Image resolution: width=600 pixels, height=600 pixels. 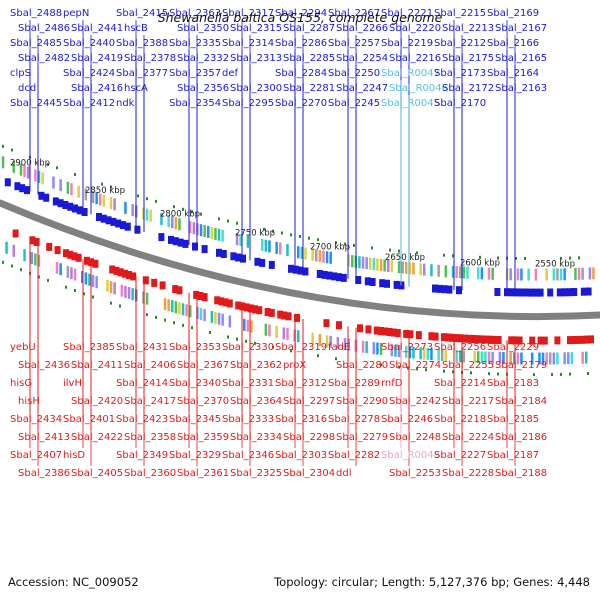 I want to click on gene-label: Sbal_2215, so click(x=460, y=13).